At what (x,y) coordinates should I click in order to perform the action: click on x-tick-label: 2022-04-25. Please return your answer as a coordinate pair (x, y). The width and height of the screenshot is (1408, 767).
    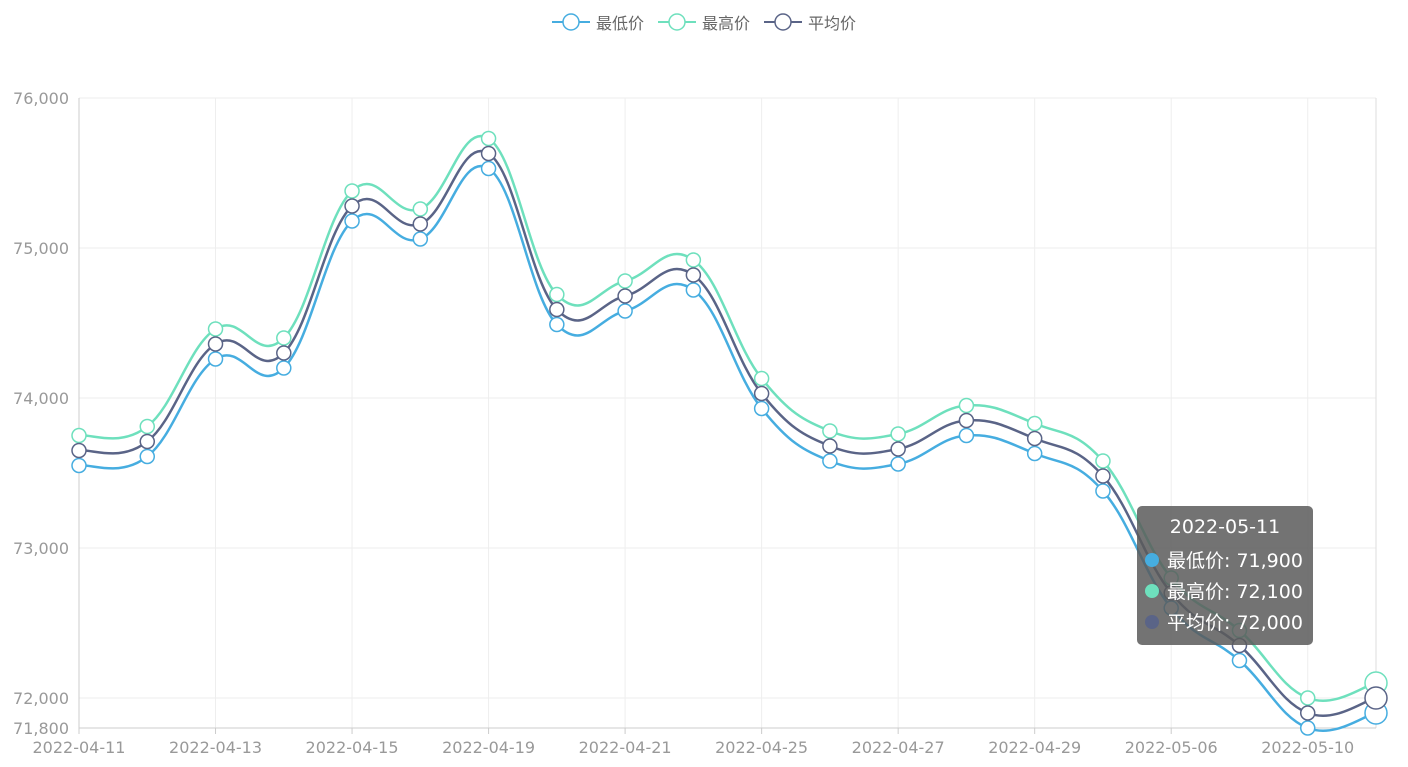
    Looking at the image, I should click on (761, 747).